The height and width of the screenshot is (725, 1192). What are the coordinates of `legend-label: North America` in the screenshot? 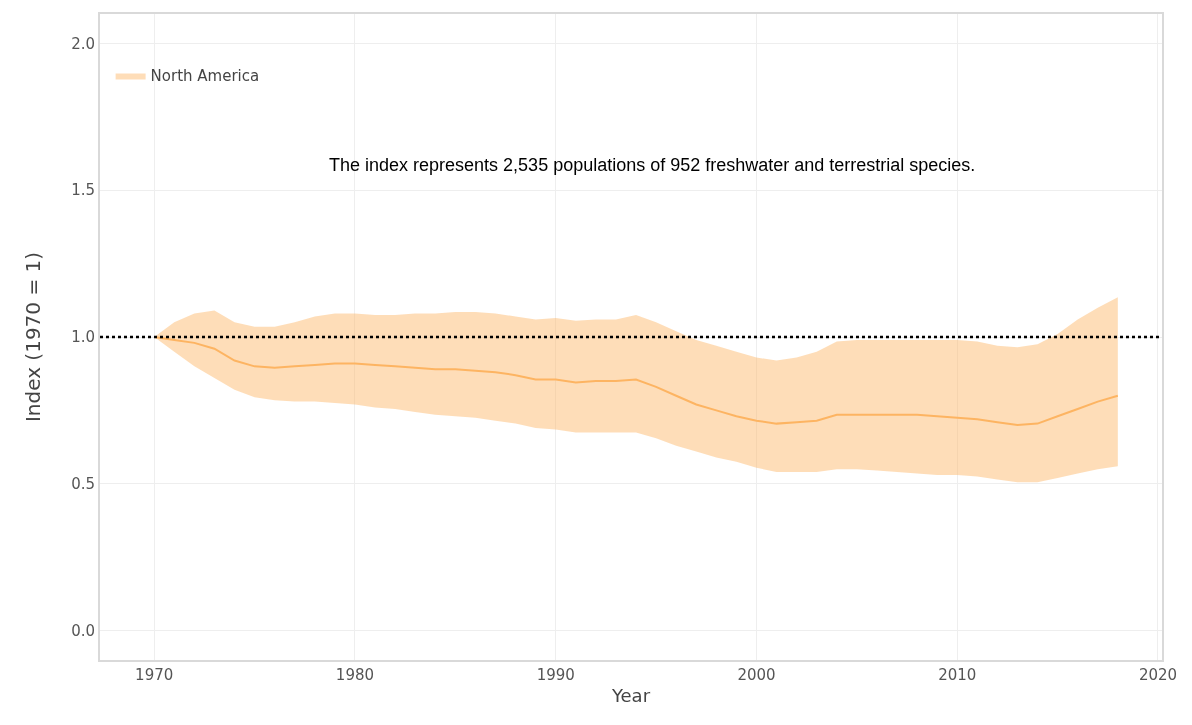 It's located at (205, 76).